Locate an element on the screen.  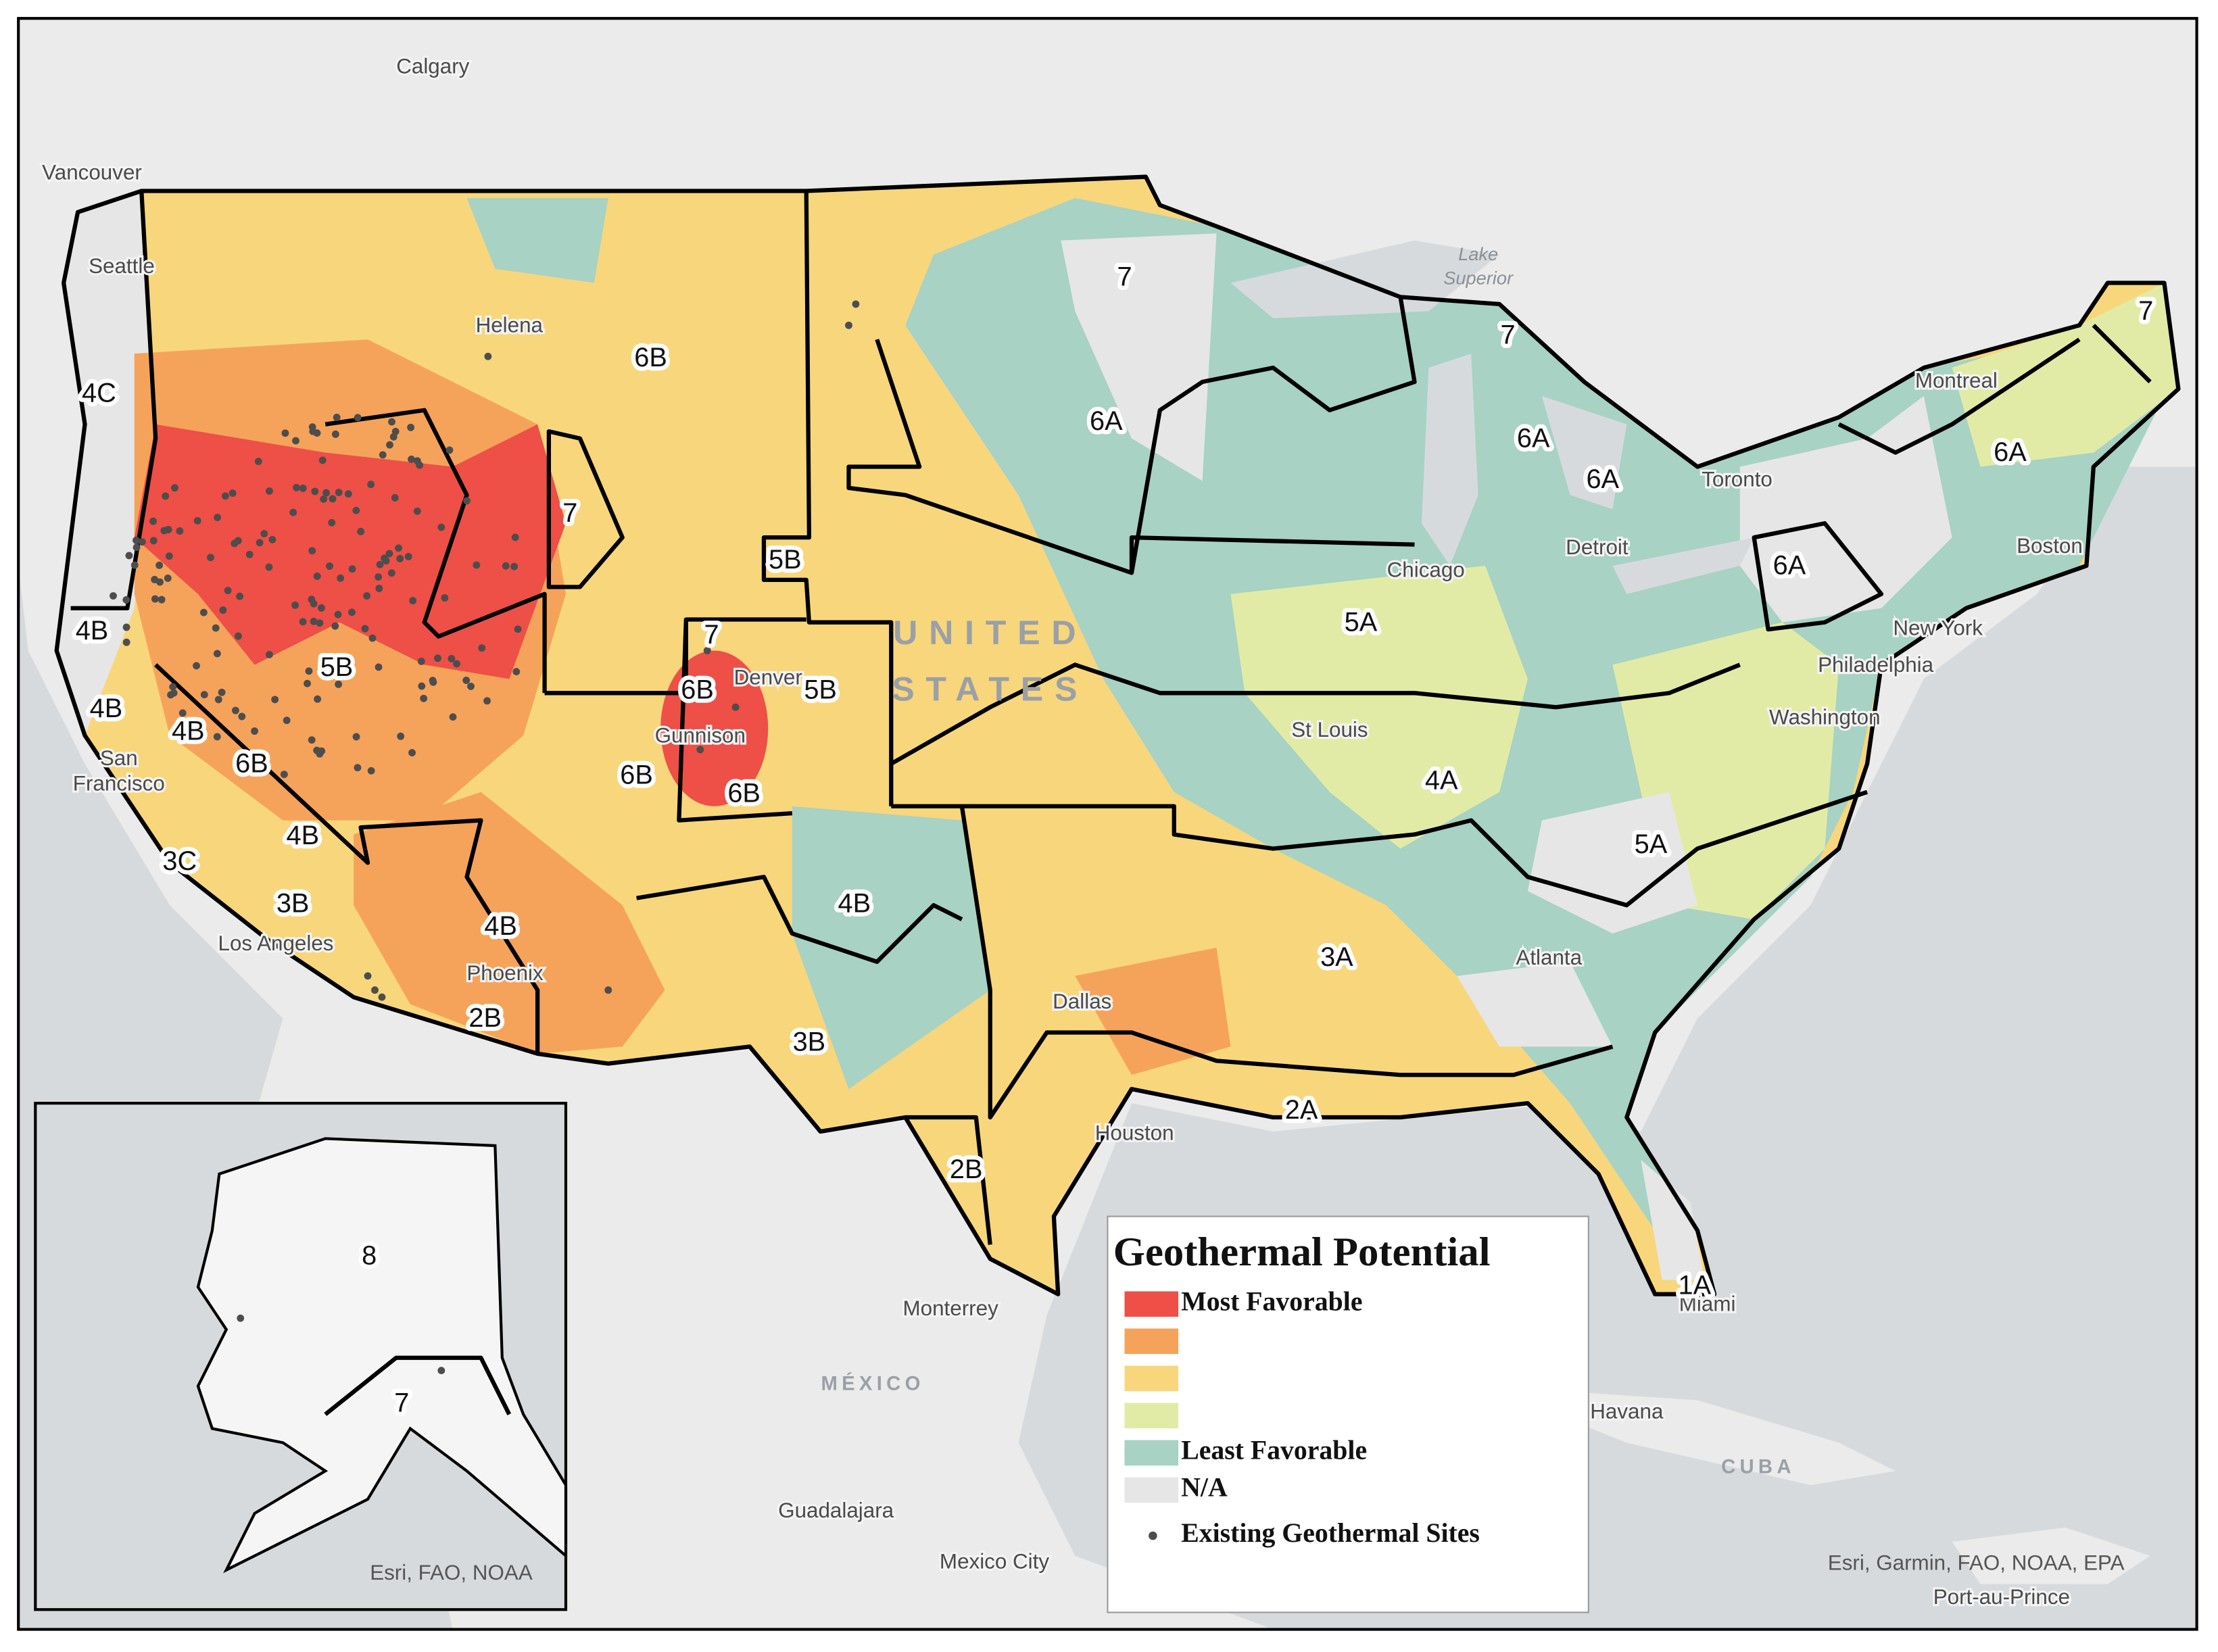
place-label: Monterrey is located at coordinates (951, 1308).